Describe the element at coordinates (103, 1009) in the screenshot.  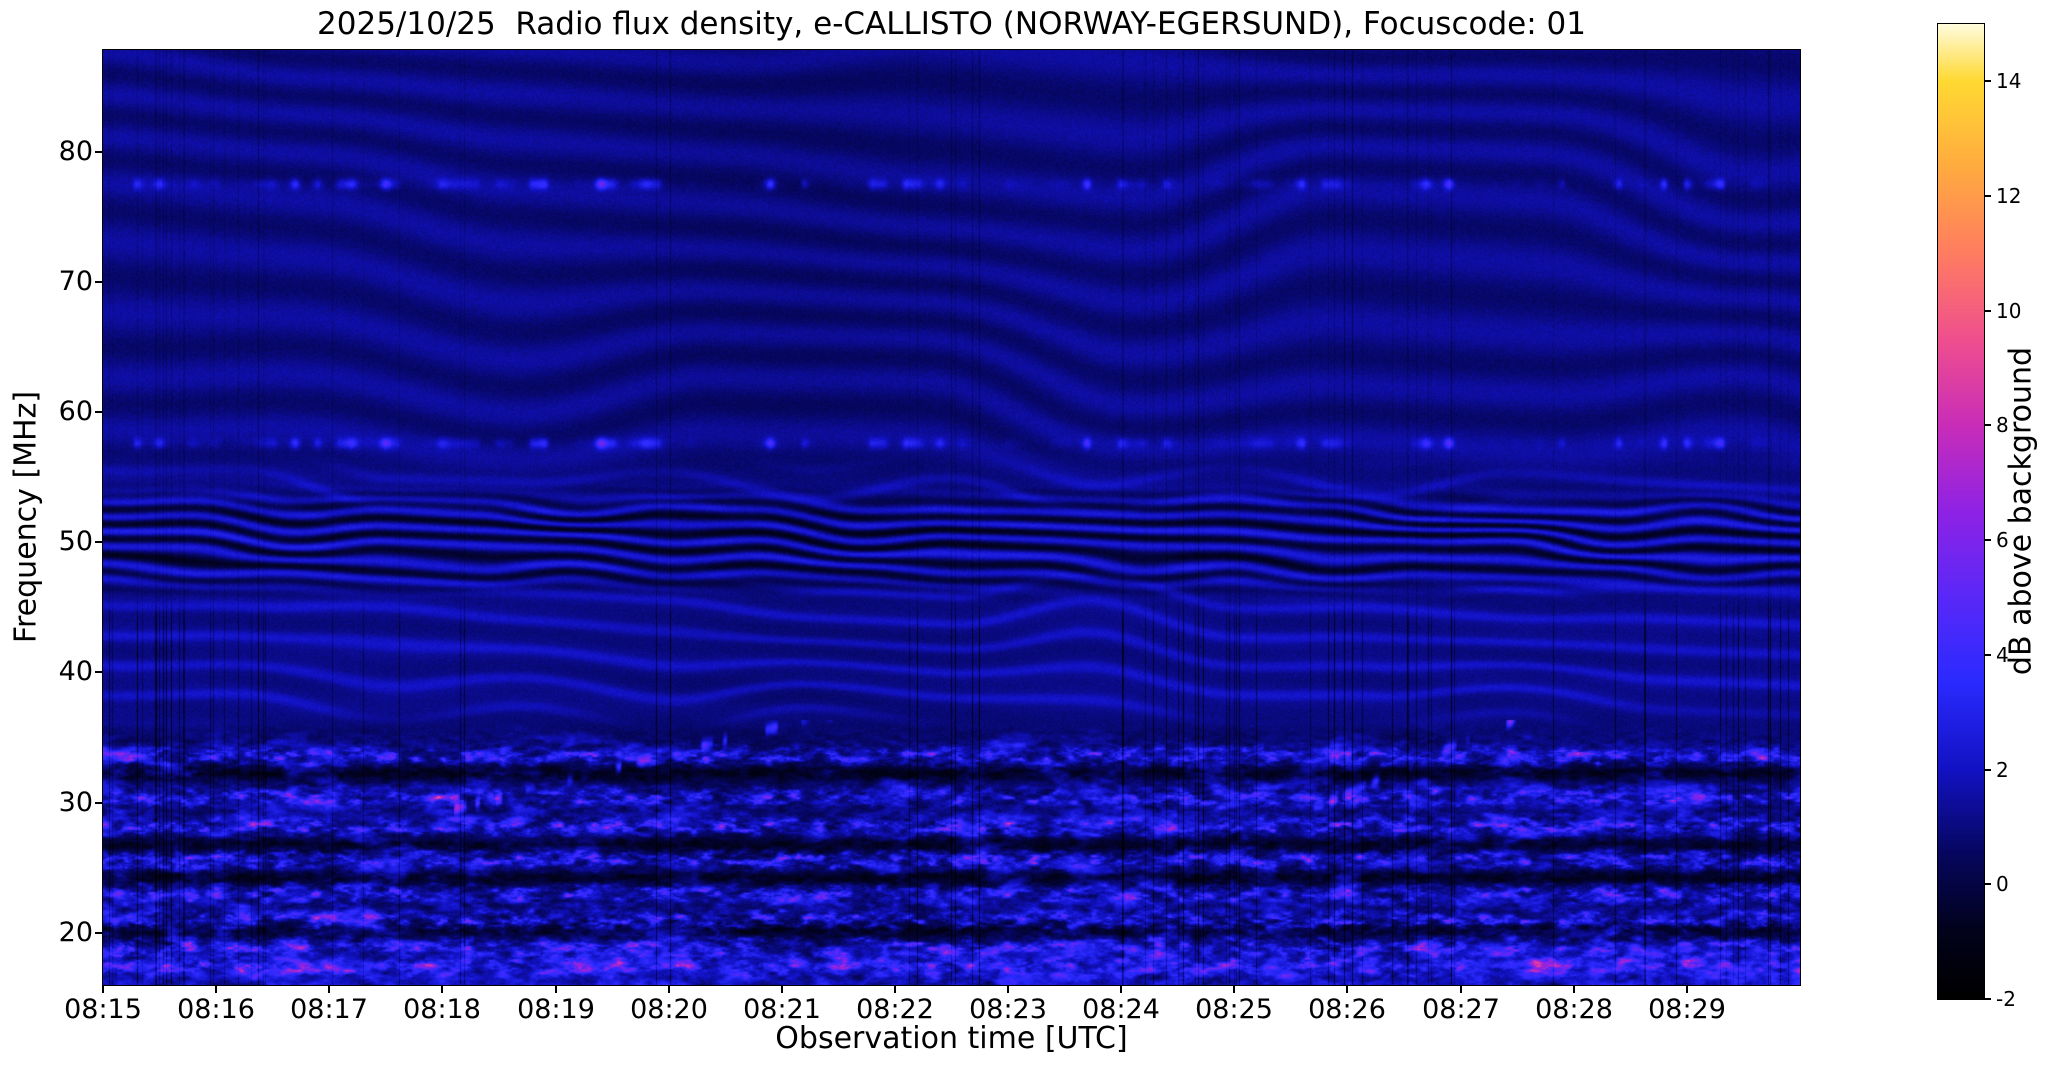
I see `x-tick-label: 08:15` at that location.